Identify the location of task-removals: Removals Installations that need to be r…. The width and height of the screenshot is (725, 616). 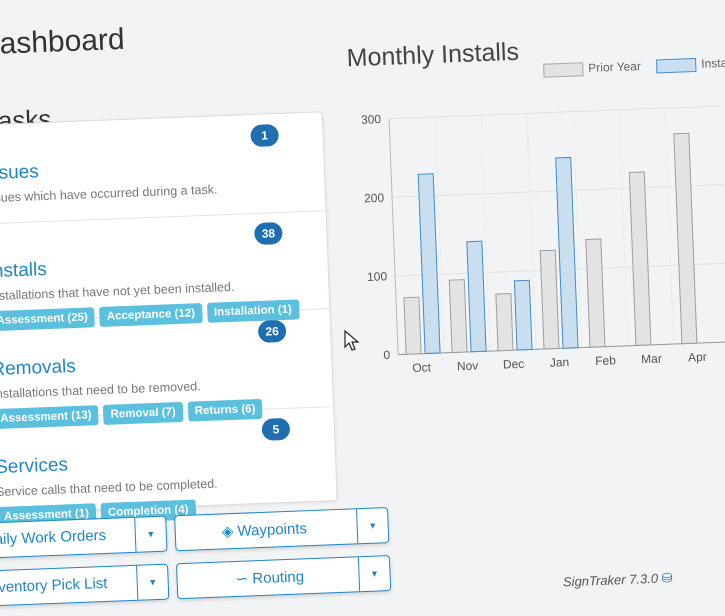
(167, 369).